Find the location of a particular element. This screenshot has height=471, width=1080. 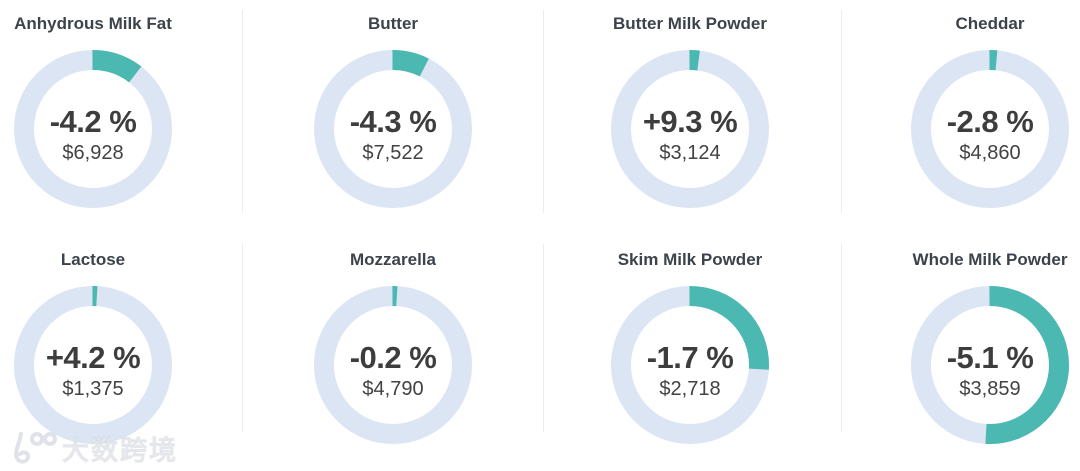

kpi-card-butter-milk-powder: Butter Milk Powder +9.3 % $3,124 is located at coordinates (690, 111).